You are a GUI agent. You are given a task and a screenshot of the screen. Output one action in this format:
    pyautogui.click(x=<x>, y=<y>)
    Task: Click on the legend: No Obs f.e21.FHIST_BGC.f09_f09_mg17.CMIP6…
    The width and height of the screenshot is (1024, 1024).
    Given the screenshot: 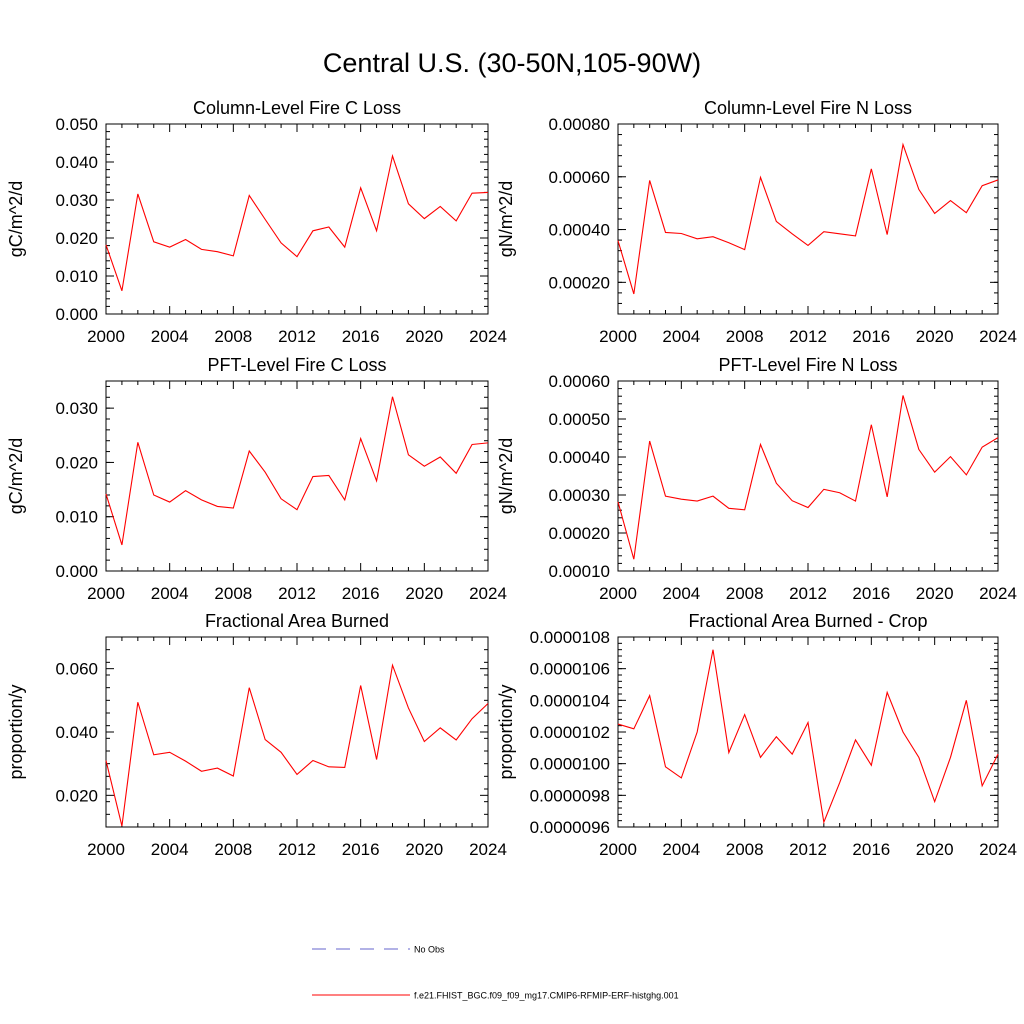 What is the action you would take?
    pyautogui.click(x=495, y=973)
    